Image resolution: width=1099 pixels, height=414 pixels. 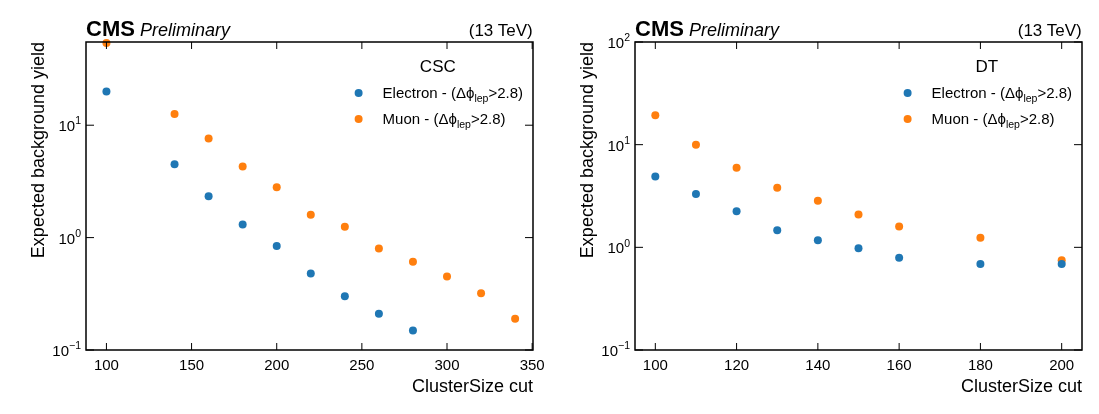 What do you see at coordinates (447, 364) in the screenshot?
I see `x-tick-label: 300` at bounding box center [447, 364].